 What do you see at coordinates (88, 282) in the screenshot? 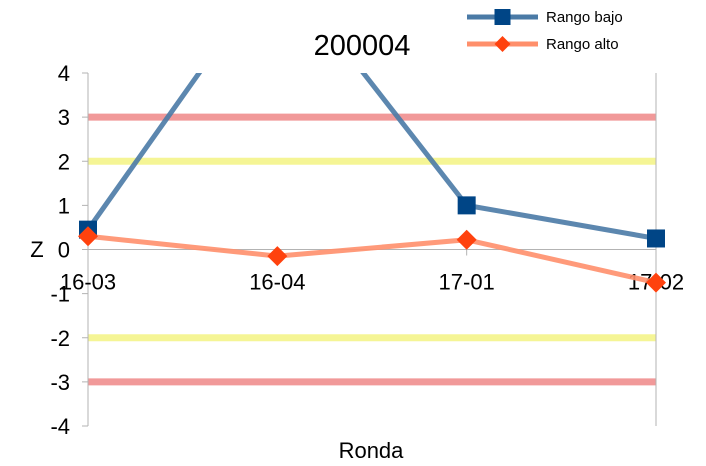
I see `x-tick-label: 16-03` at bounding box center [88, 282].